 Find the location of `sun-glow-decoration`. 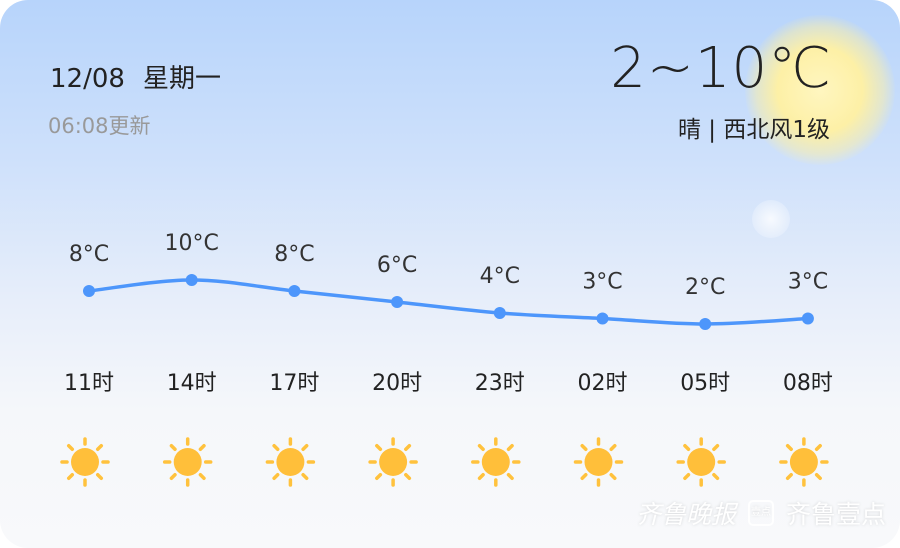

sun-glow-decoration is located at coordinates (820, 90).